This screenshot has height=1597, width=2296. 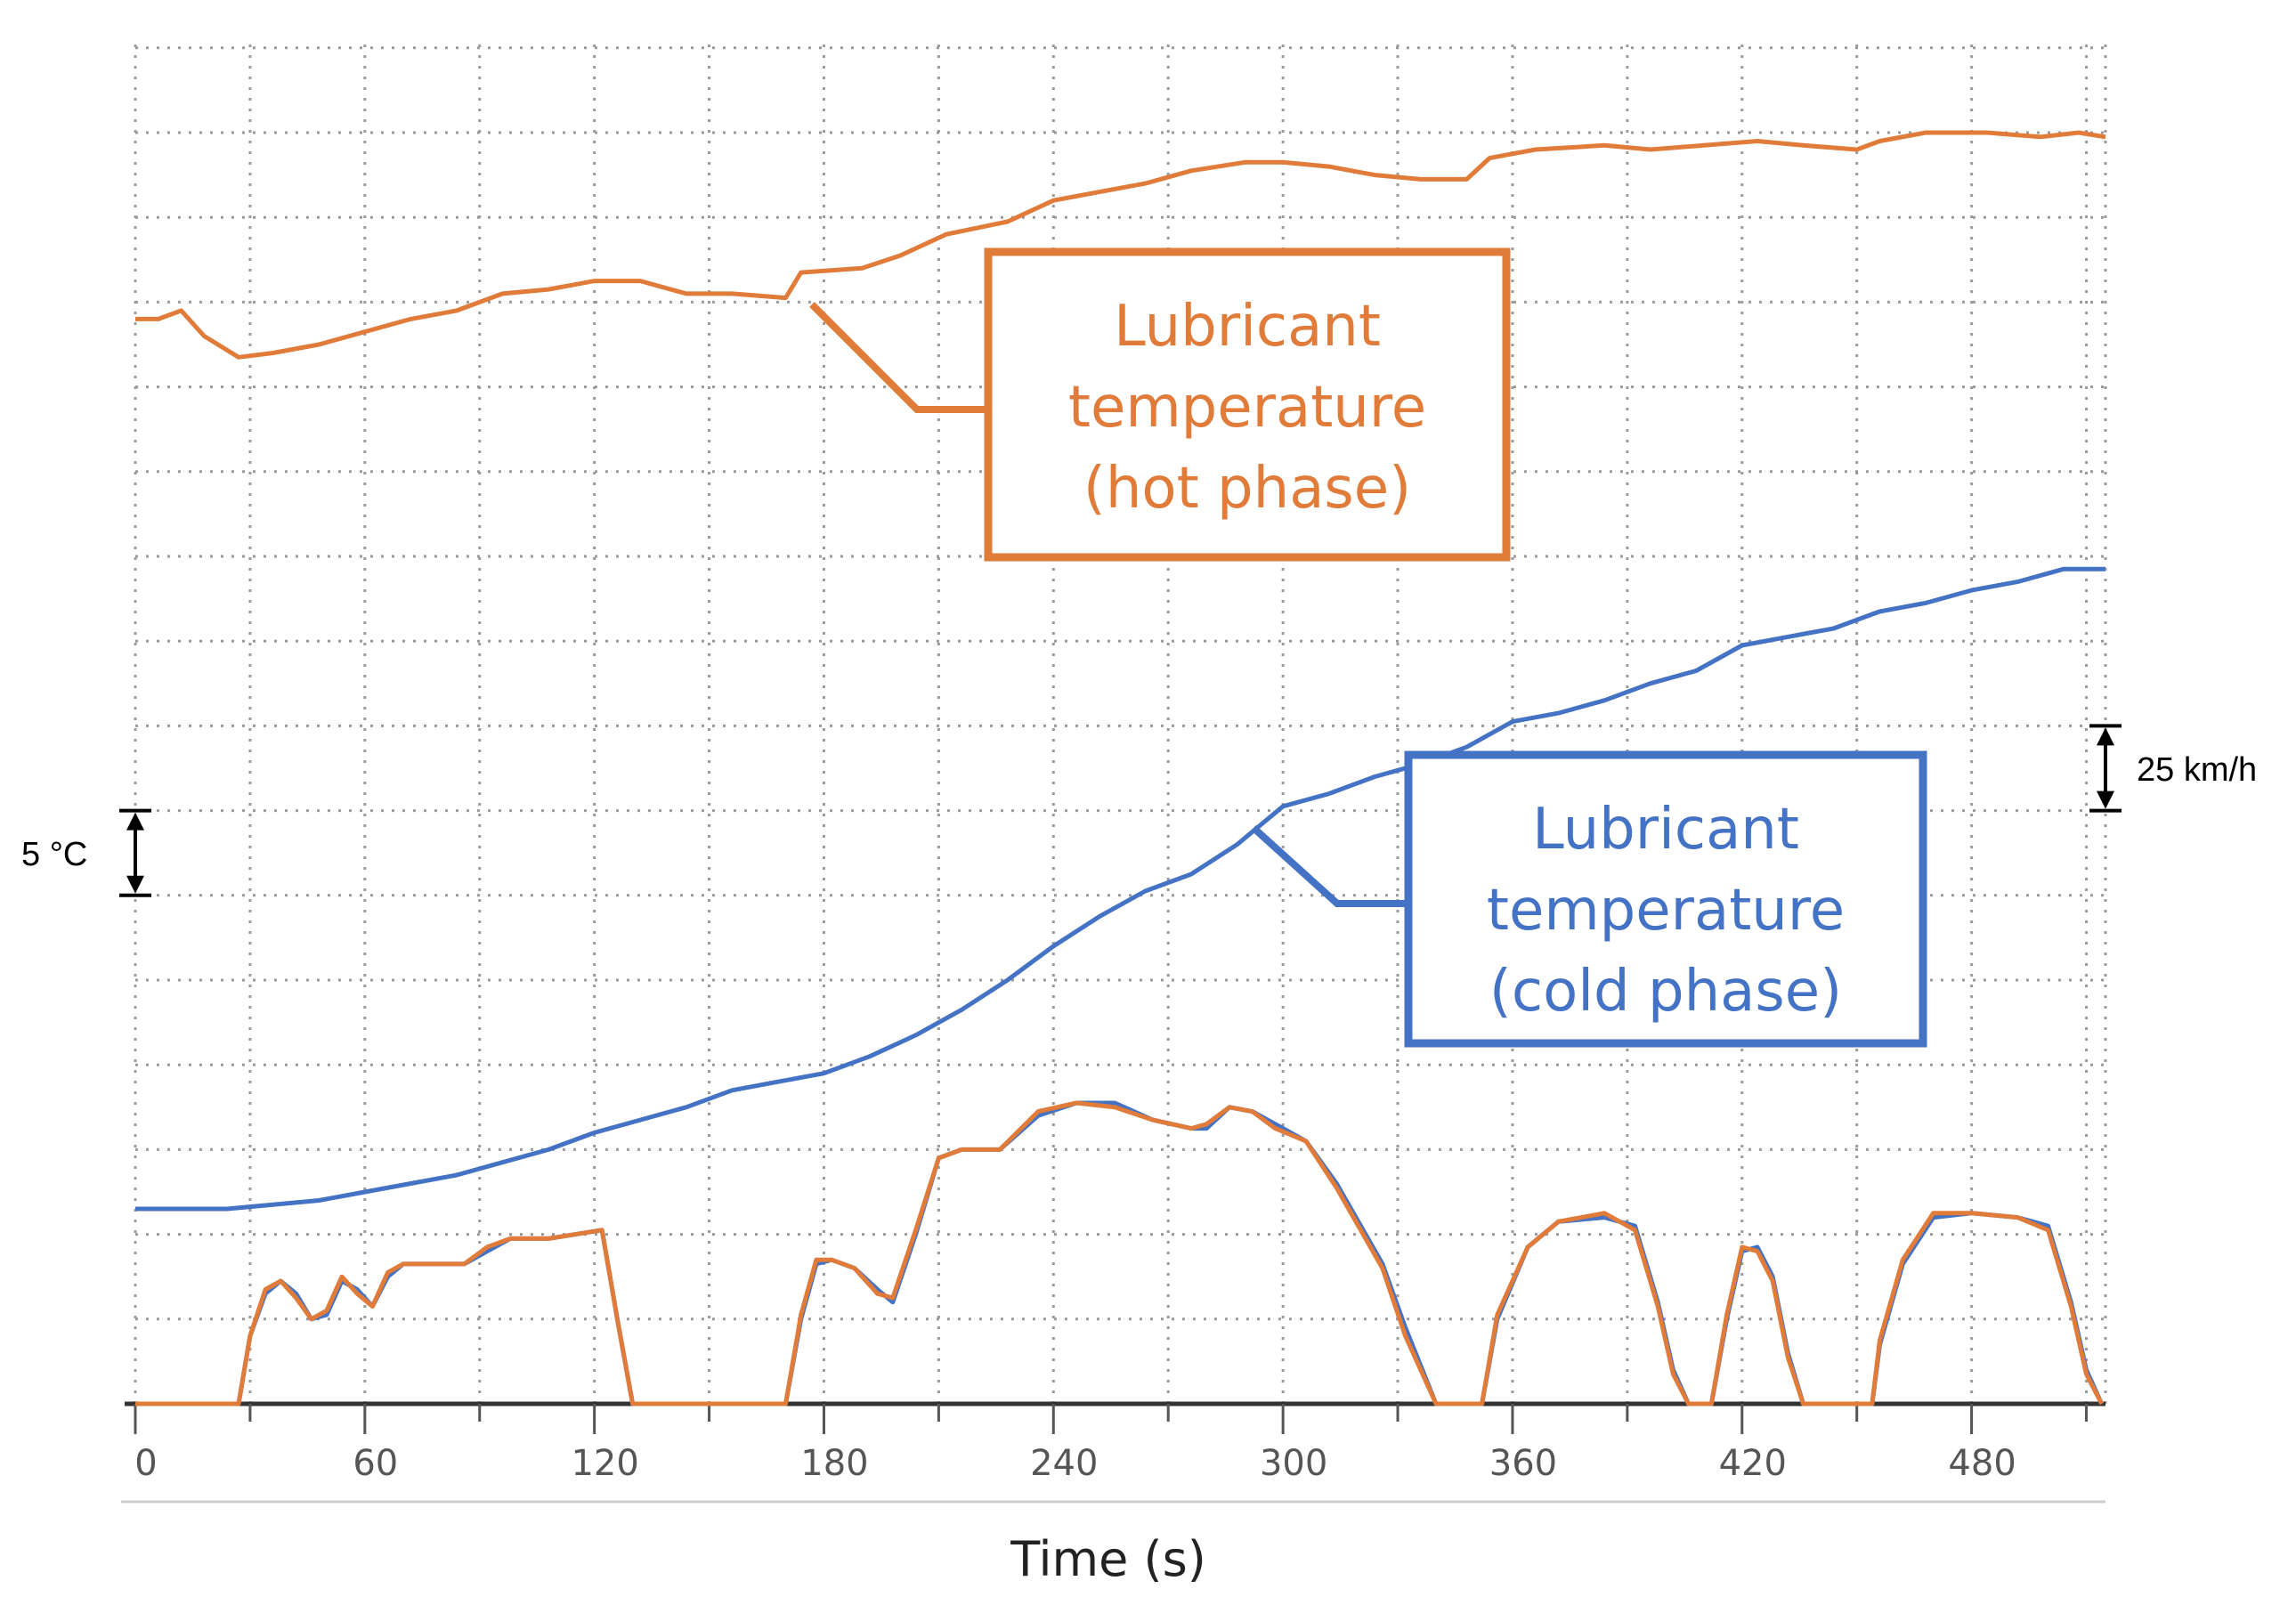 What do you see at coordinates (834, 1464) in the screenshot?
I see `x-tick-label: 180` at bounding box center [834, 1464].